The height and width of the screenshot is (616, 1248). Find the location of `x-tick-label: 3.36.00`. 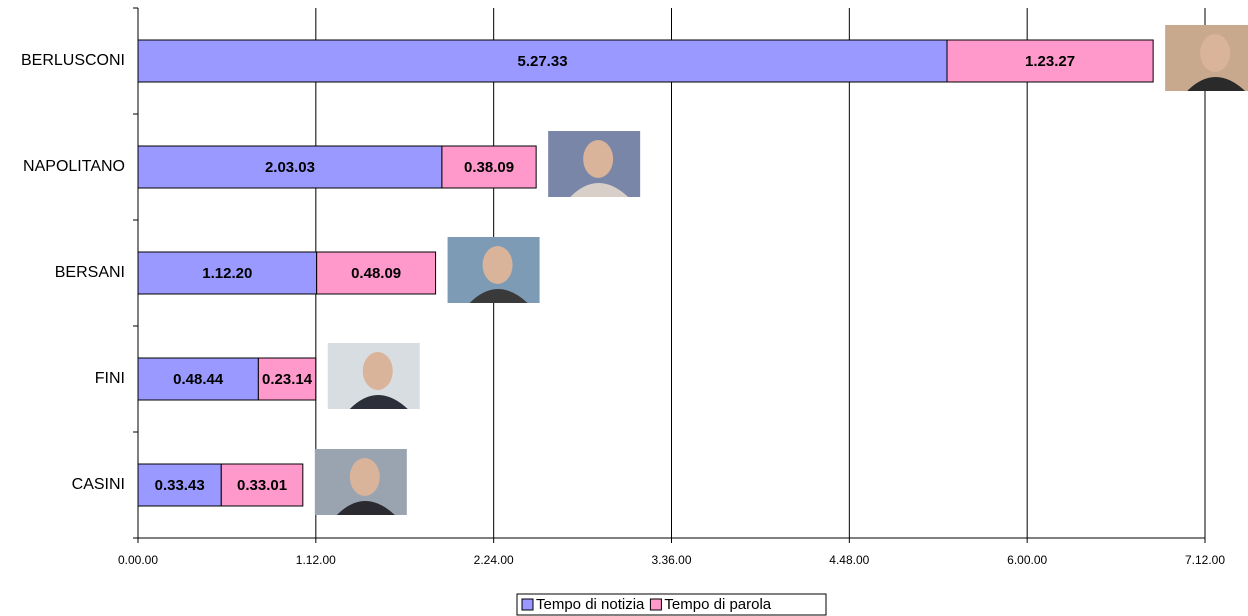

x-tick-label: 3.36.00 is located at coordinates (671, 560).